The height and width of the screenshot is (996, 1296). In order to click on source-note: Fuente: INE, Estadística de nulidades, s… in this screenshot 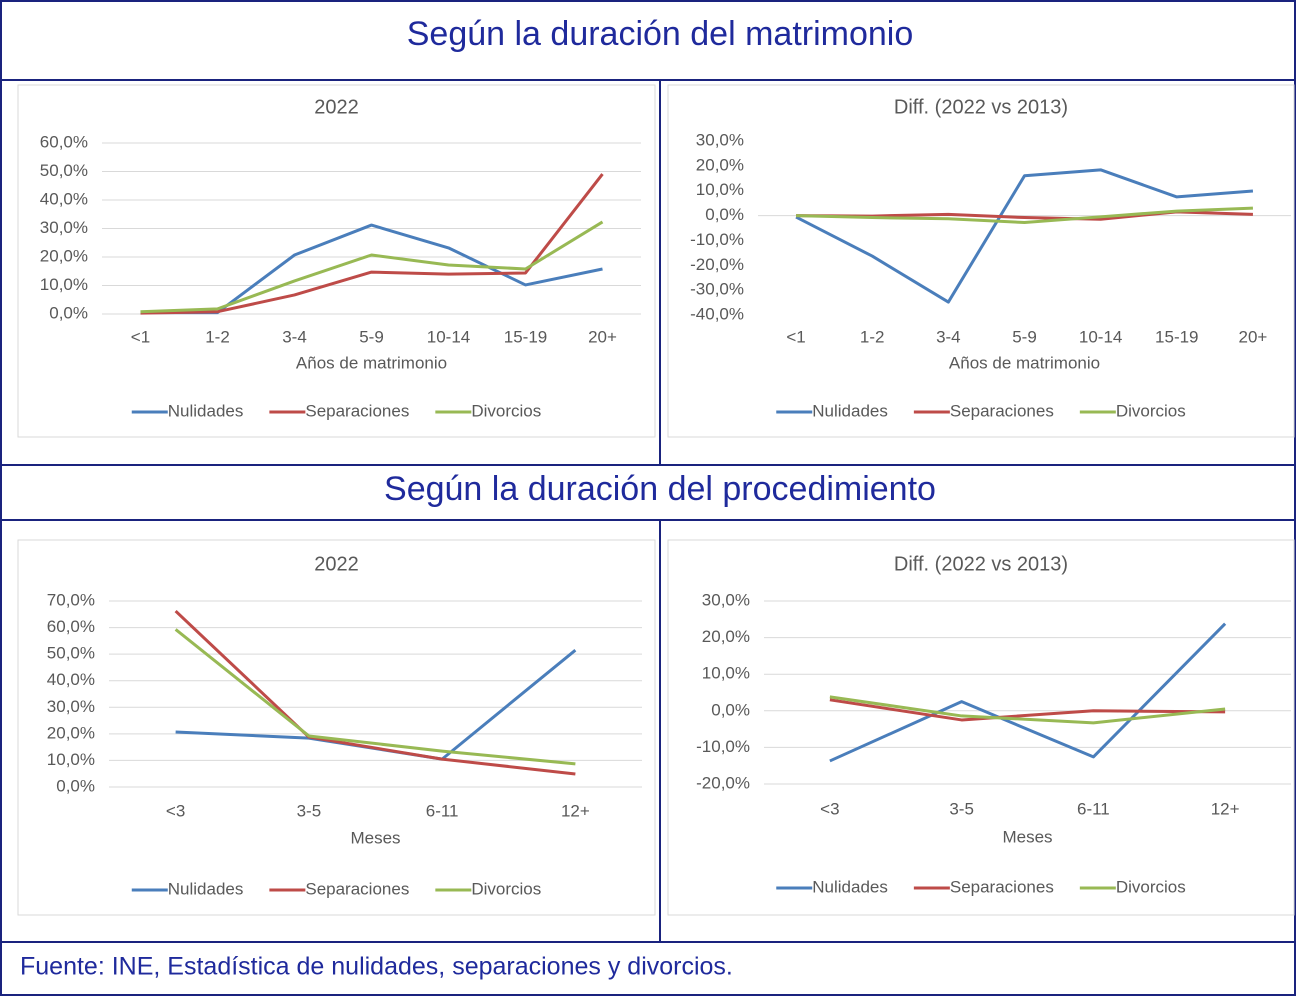, I will do `click(376, 967)`.